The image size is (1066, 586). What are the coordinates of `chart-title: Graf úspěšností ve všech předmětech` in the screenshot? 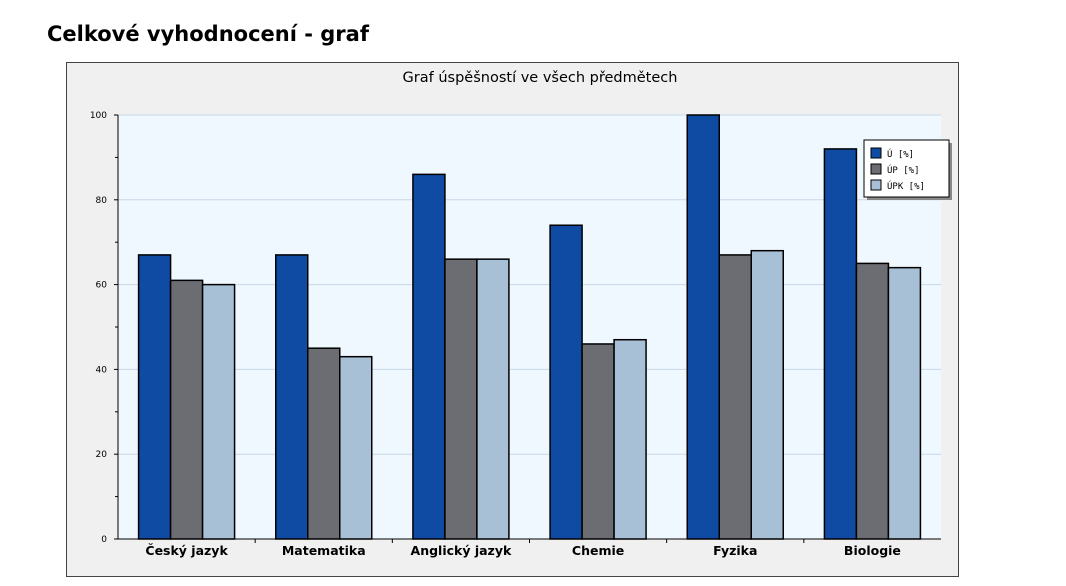 It's located at (540, 78).